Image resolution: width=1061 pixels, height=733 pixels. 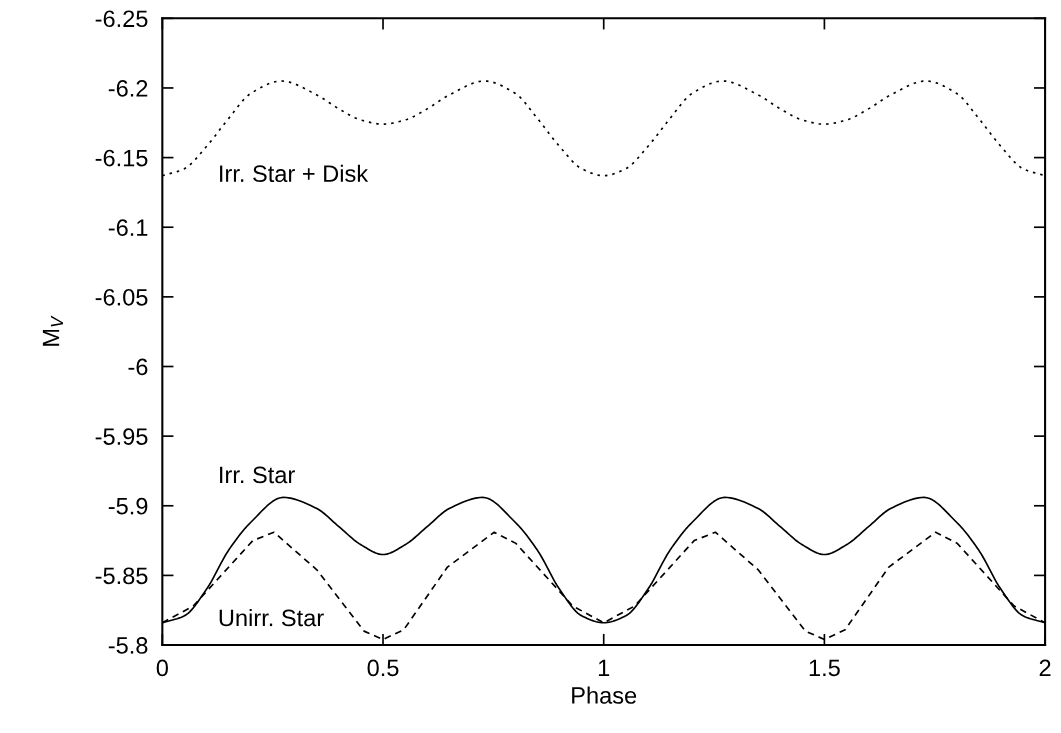 I want to click on y-tick-label: -5.95, so click(x=121, y=436).